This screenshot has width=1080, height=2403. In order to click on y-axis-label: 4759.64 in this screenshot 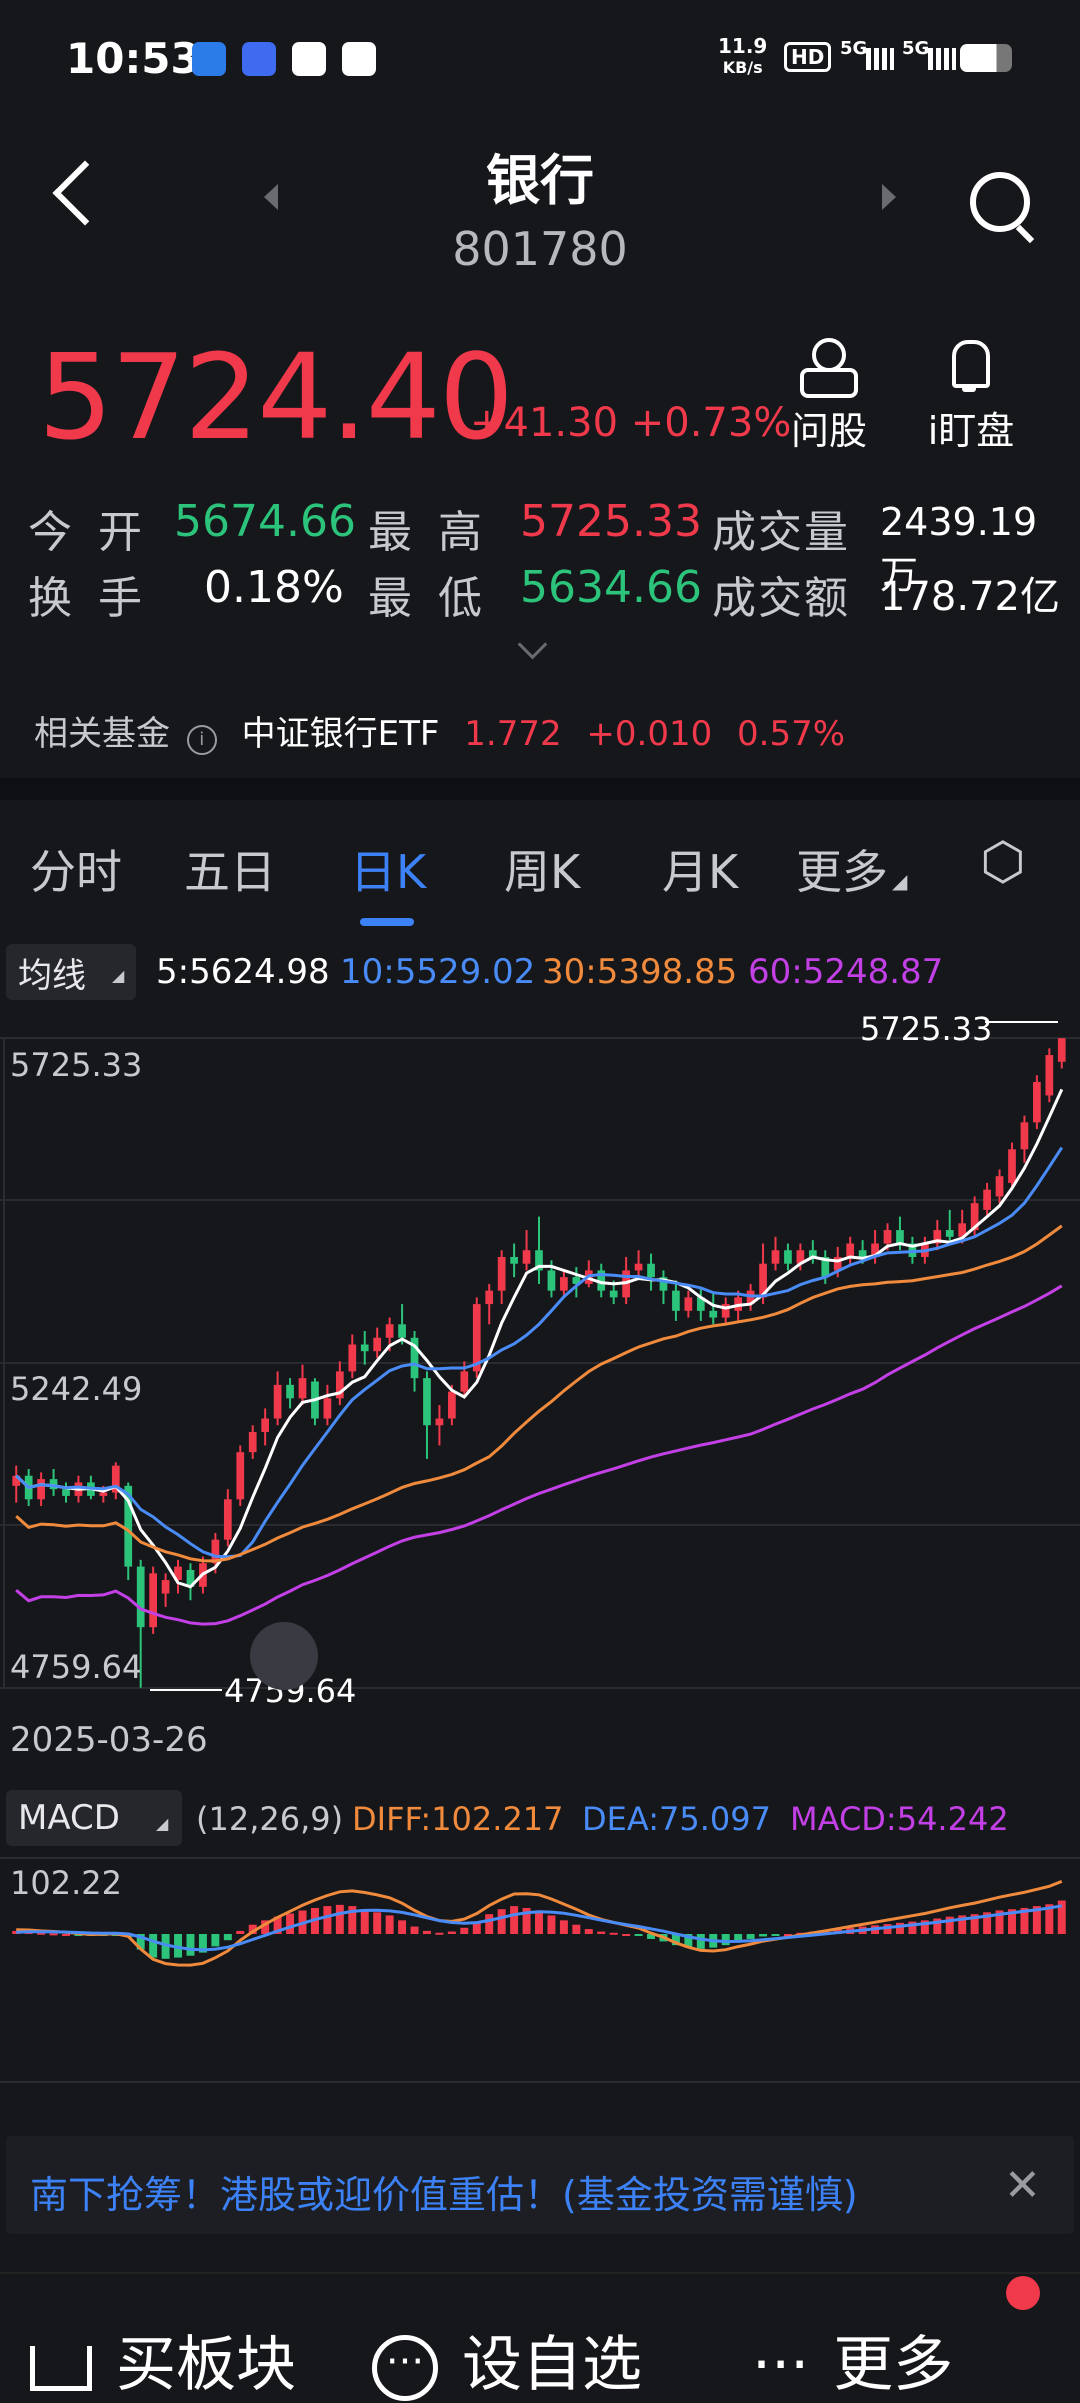, I will do `click(76, 1667)`.